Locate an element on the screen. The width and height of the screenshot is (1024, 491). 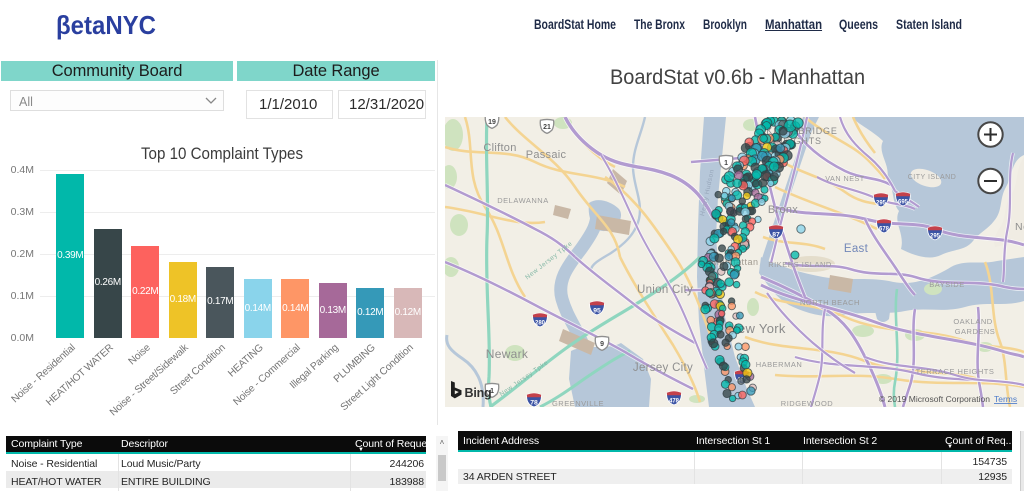
svg-text: RIDGEWOOD is located at coordinates (807, 403).